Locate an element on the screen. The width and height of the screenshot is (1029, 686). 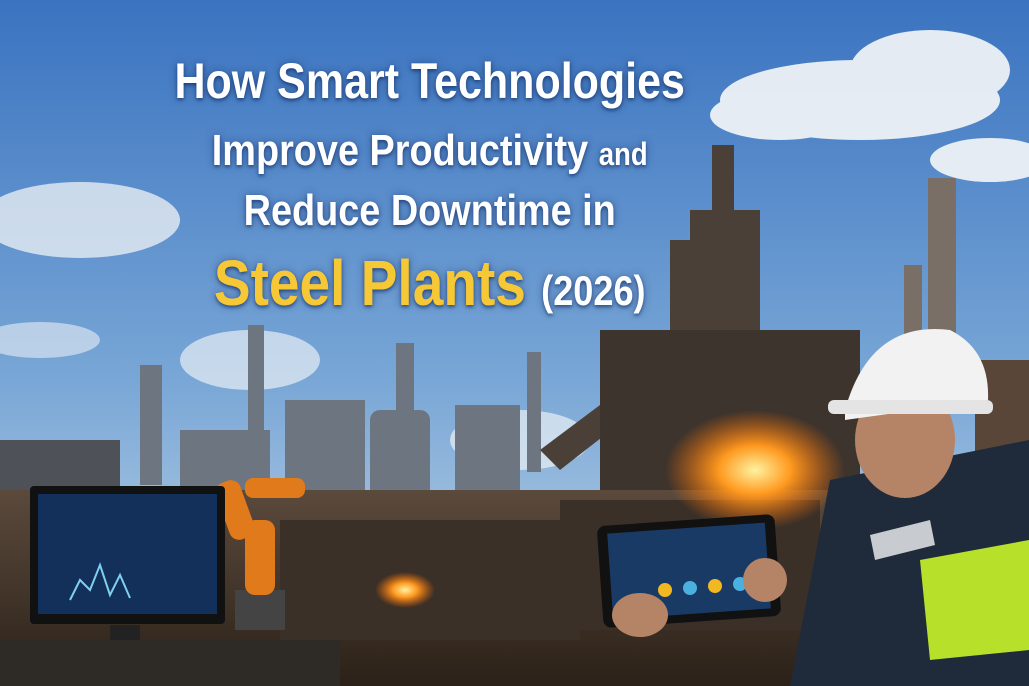
molten-fire is located at coordinates (755, 470).